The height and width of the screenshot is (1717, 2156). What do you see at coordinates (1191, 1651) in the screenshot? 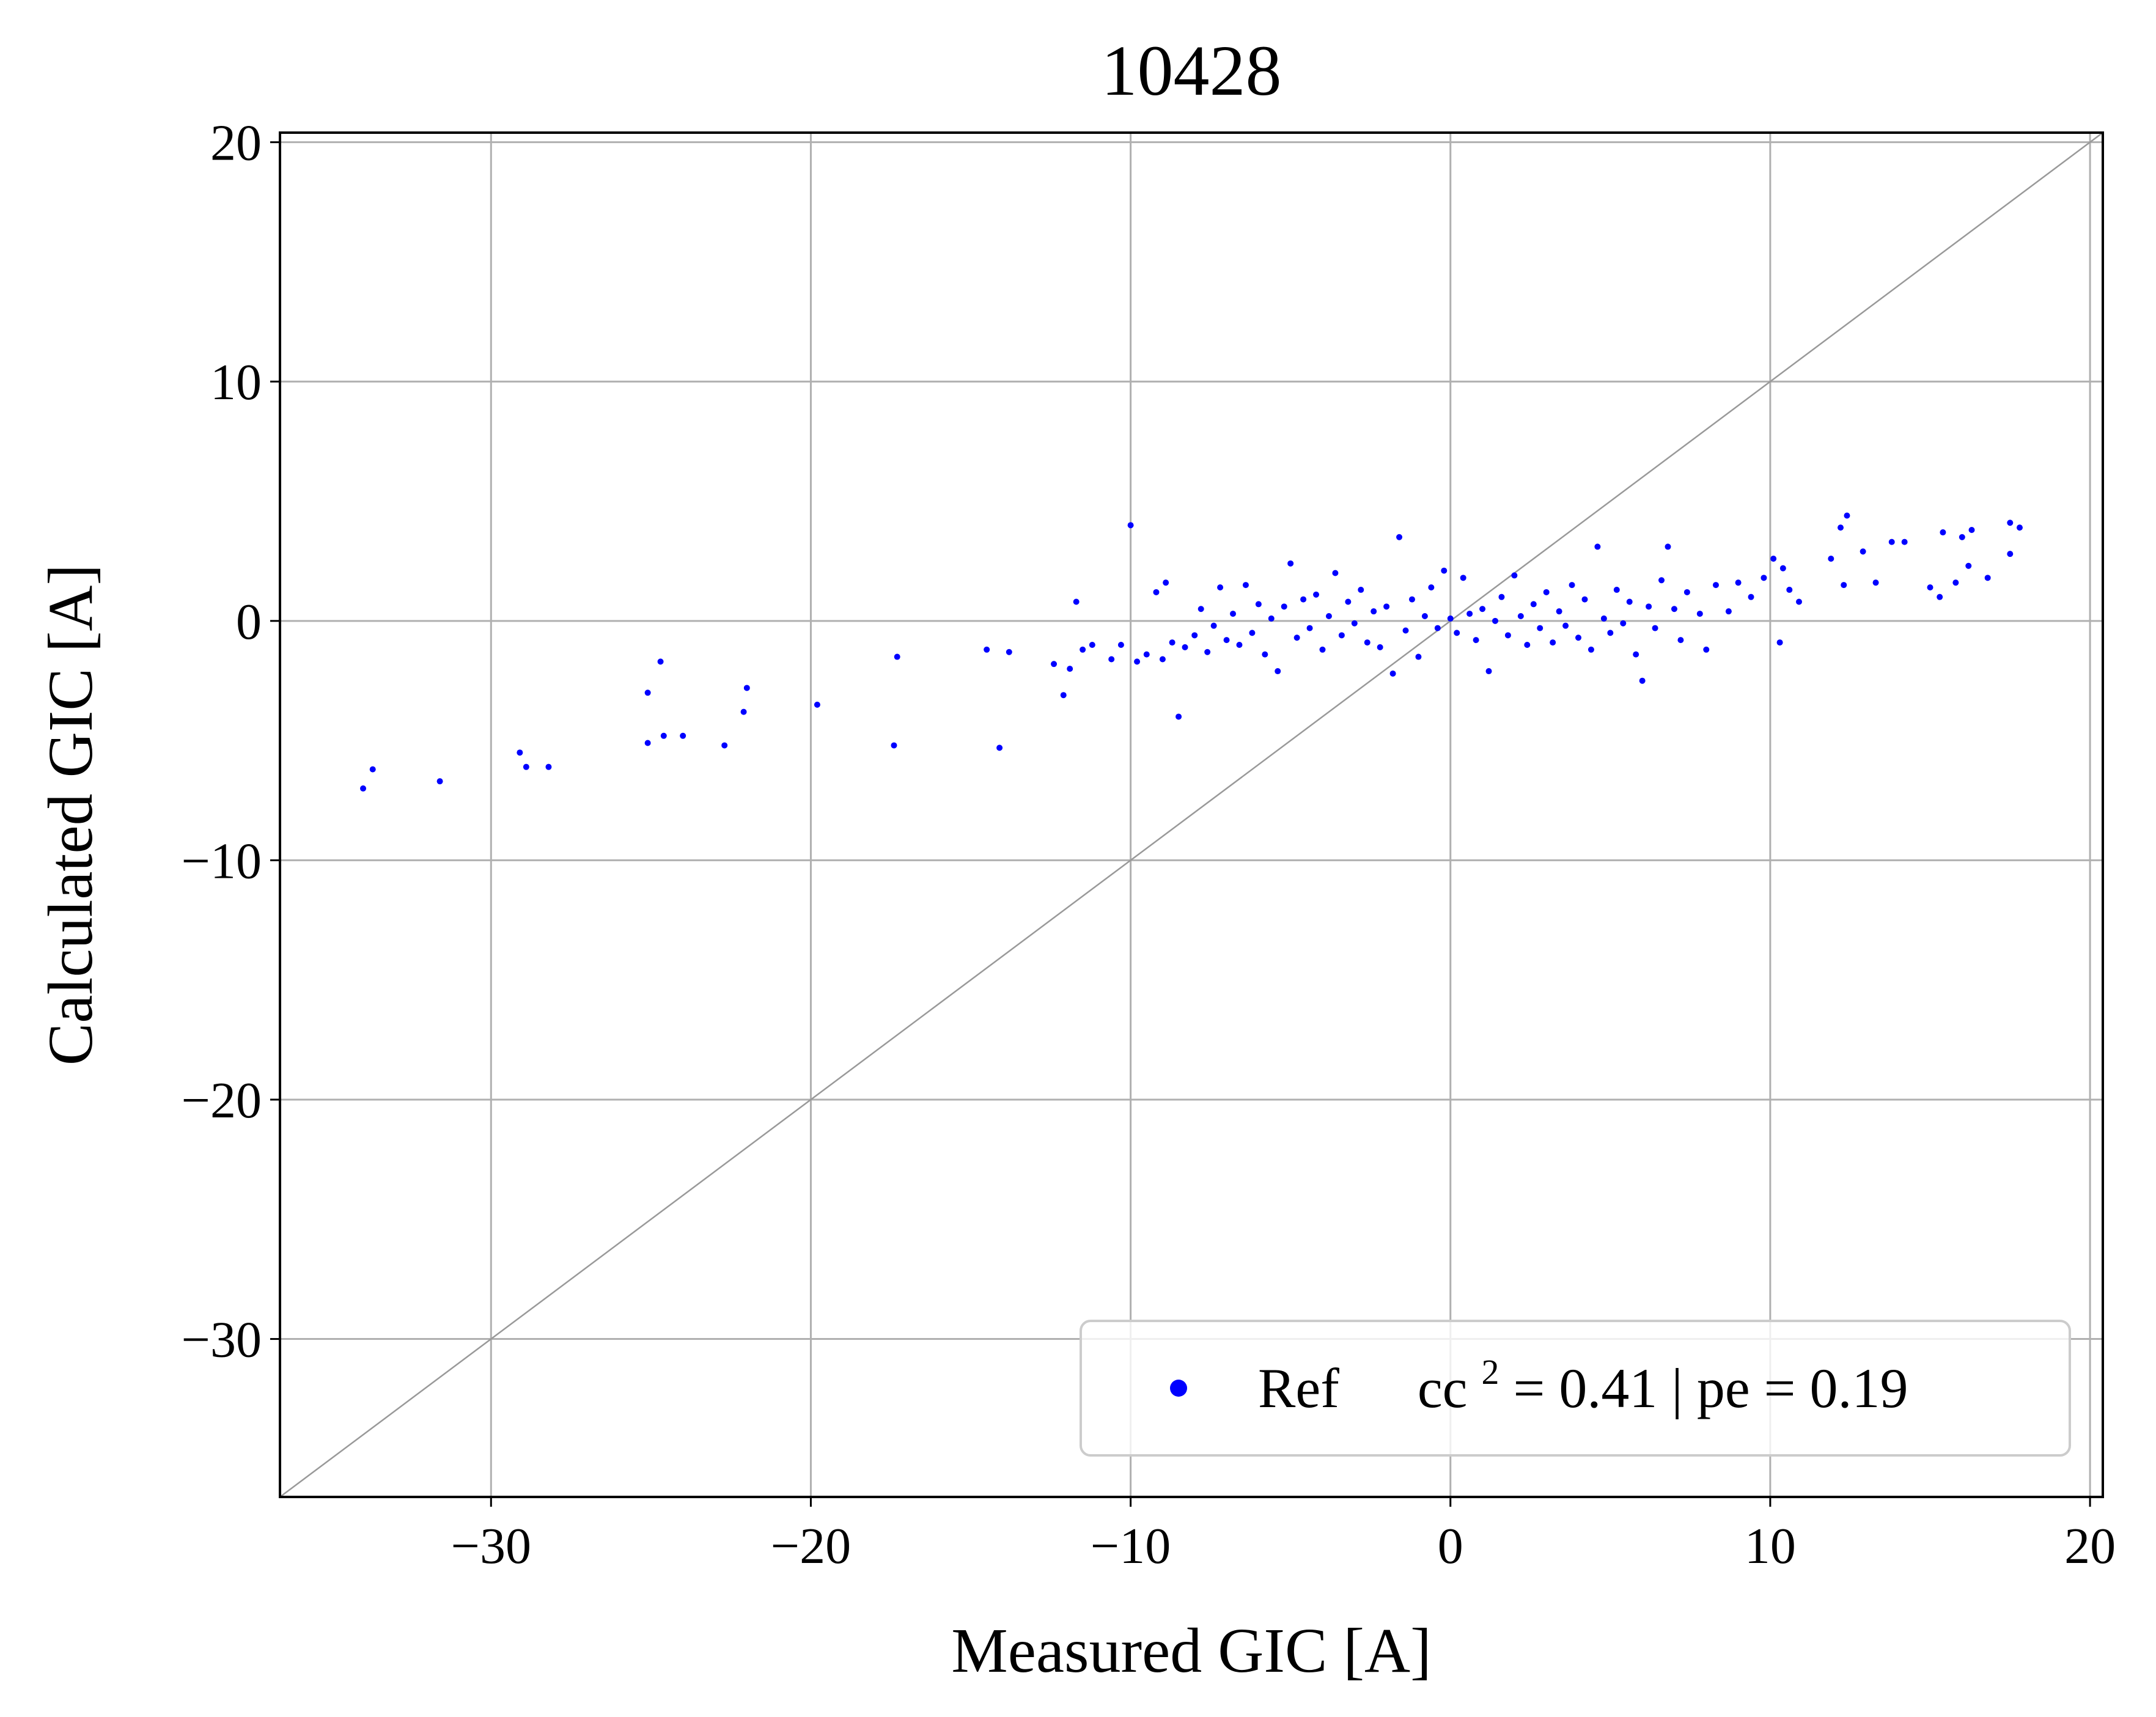
I see `x-axis-title: Measured GIC [A]` at bounding box center [1191, 1651].